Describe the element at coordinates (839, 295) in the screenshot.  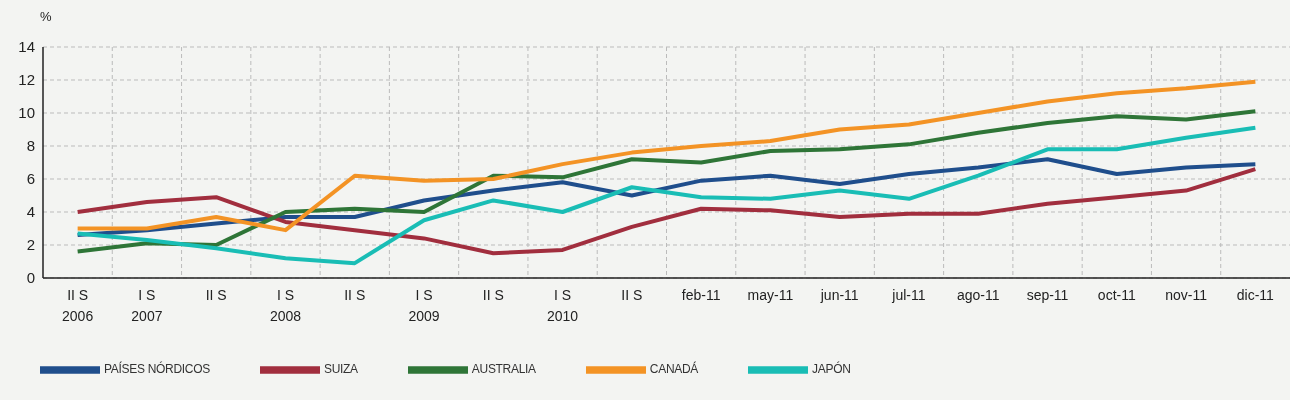
I see `x-tick-label: jun-11` at that location.